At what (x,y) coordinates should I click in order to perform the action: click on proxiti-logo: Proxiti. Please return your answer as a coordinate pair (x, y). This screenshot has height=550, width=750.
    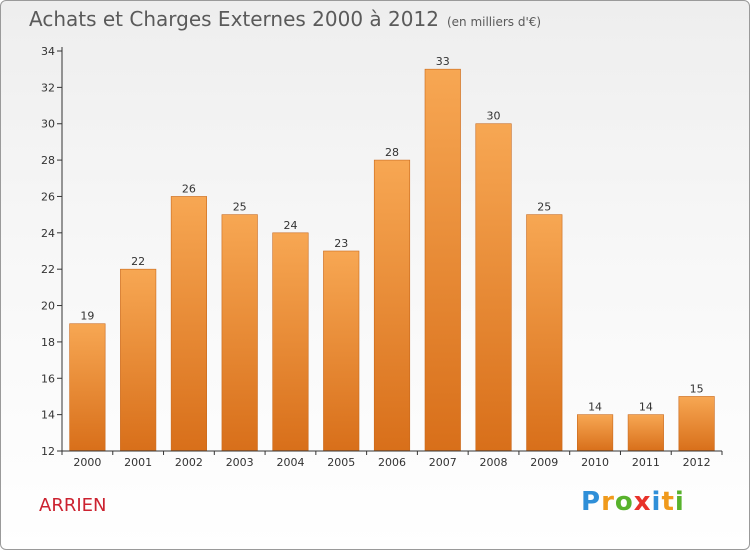
    Looking at the image, I should click on (633, 502).